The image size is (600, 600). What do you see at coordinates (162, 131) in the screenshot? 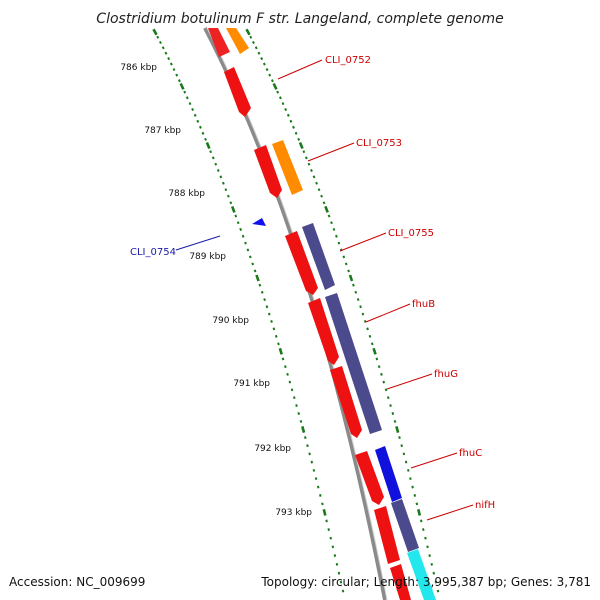
I see `scale-label: 787 kbp` at bounding box center [162, 131].